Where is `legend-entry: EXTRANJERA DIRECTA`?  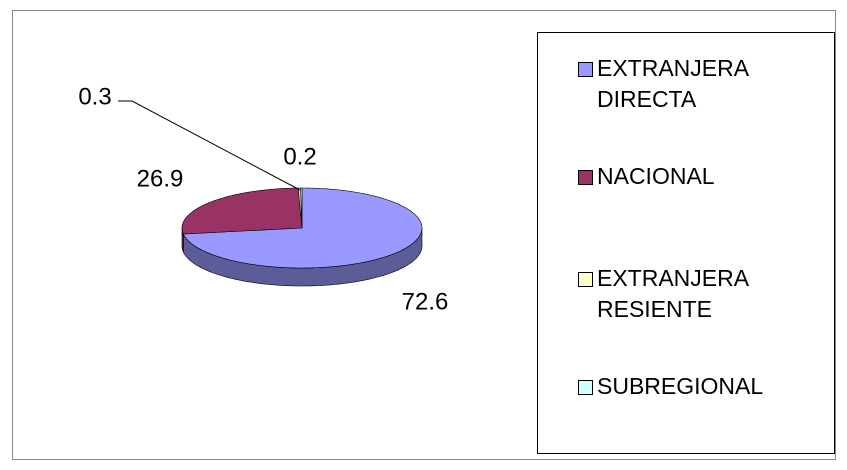 legend-entry: EXTRANJERA DIRECTA is located at coordinates (703, 84).